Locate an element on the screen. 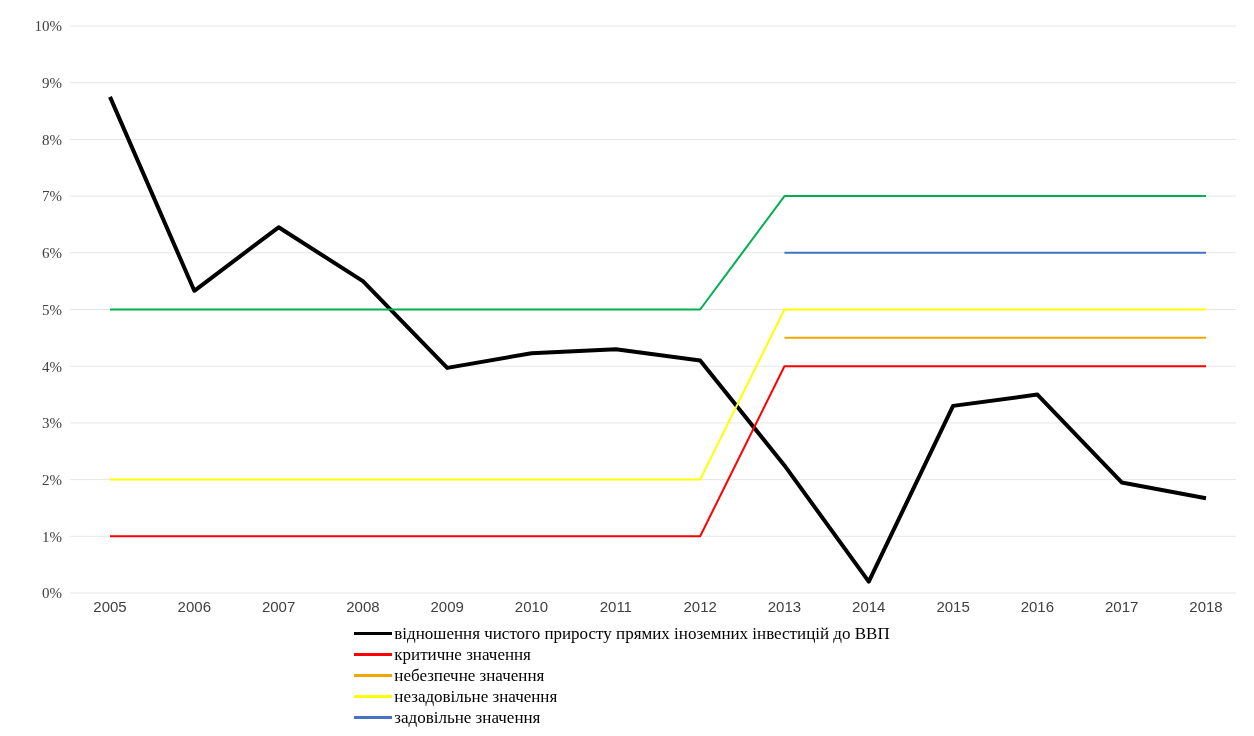  x-tick-label: 2016 is located at coordinates (1037, 606).